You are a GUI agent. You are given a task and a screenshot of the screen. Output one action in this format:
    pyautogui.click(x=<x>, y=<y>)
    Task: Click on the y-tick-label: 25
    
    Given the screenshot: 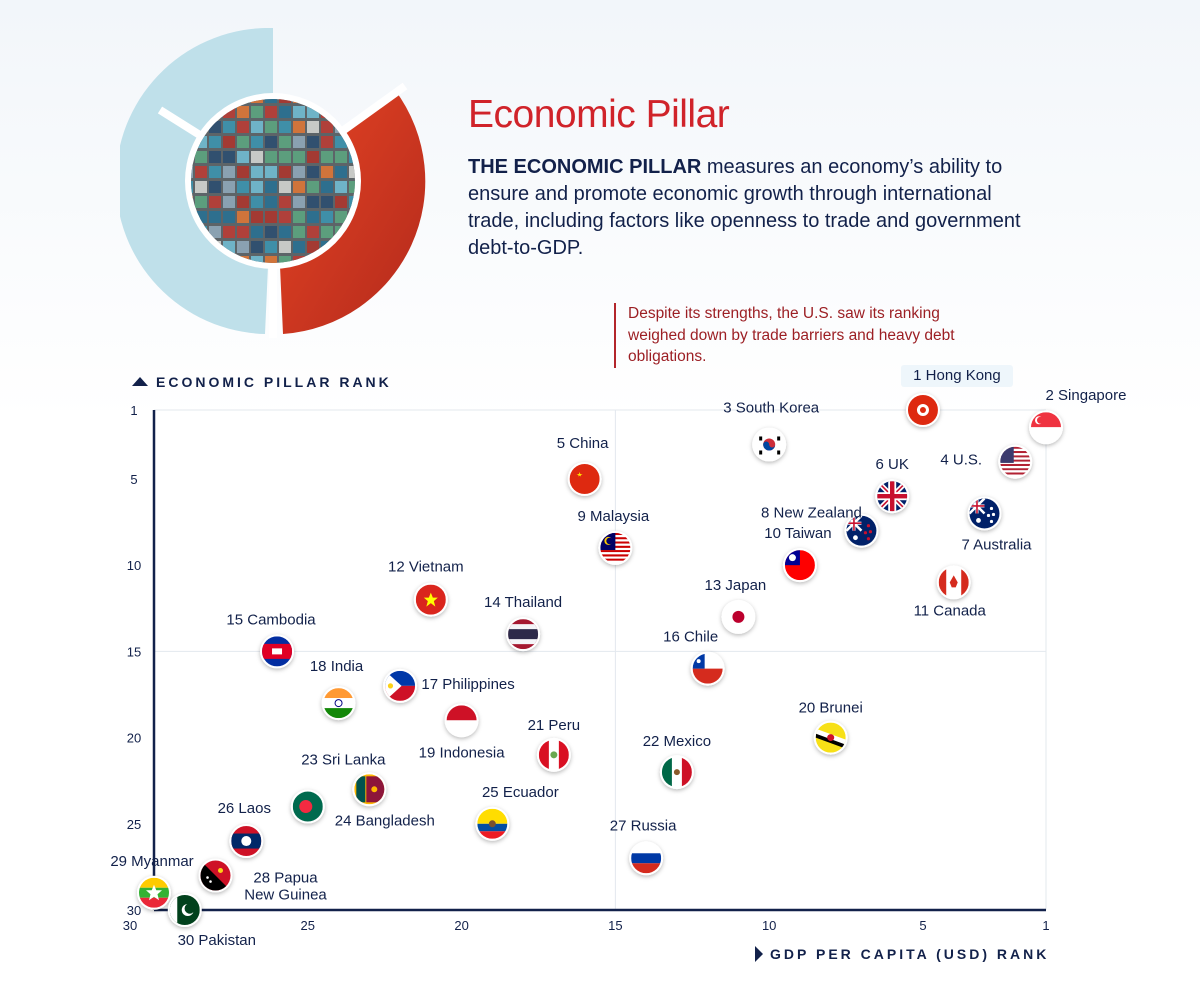 What is the action you would take?
    pyautogui.click(x=134, y=824)
    